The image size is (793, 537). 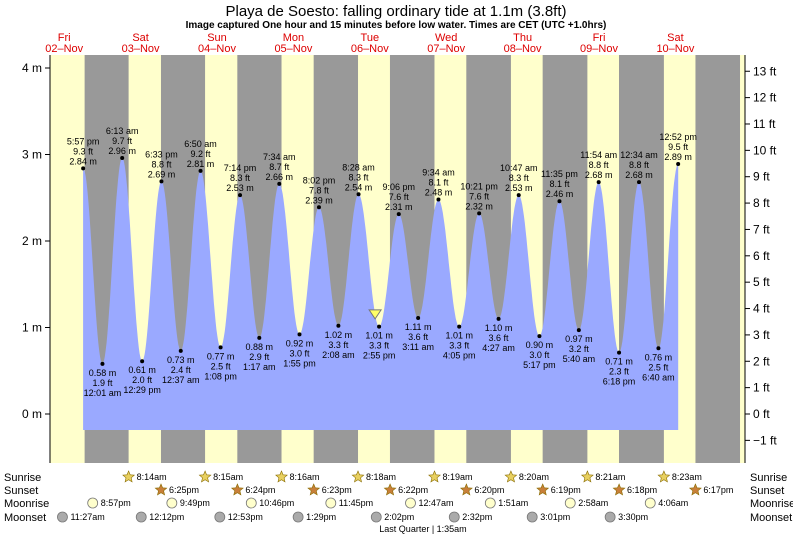 I want to click on tide-label: 2.69 m, so click(x=162, y=174).